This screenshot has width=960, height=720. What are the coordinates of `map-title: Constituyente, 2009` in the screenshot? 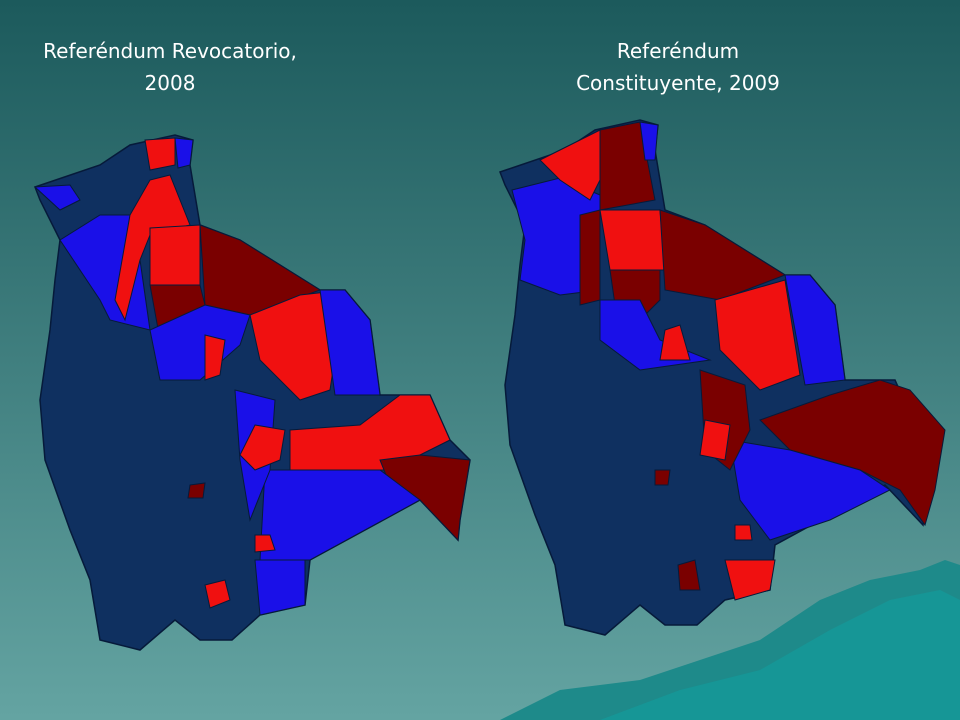 It's located at (678, 83).